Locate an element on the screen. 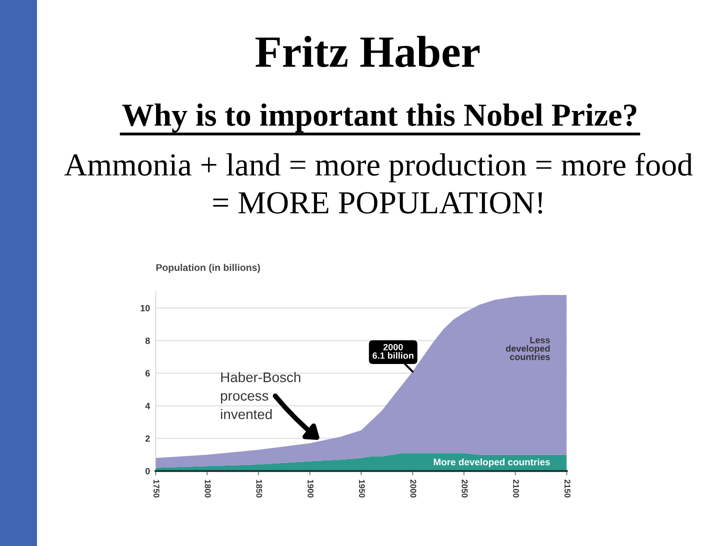 This screenshot has width=728, height=546. y-tick-label: 10 is located at coordinates (145, 308).